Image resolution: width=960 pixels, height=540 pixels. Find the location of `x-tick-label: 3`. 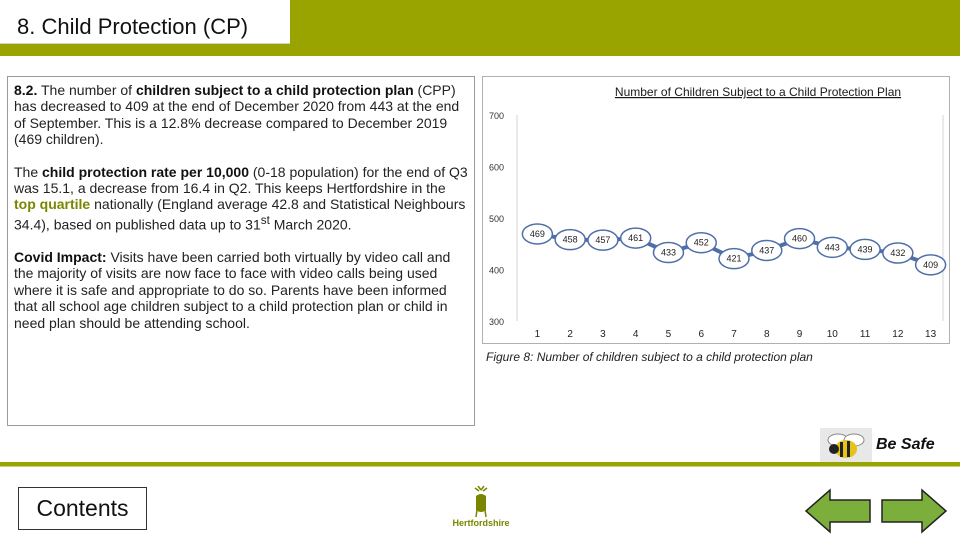

x-tick-label: 3 is located at coordinates (603, 334).